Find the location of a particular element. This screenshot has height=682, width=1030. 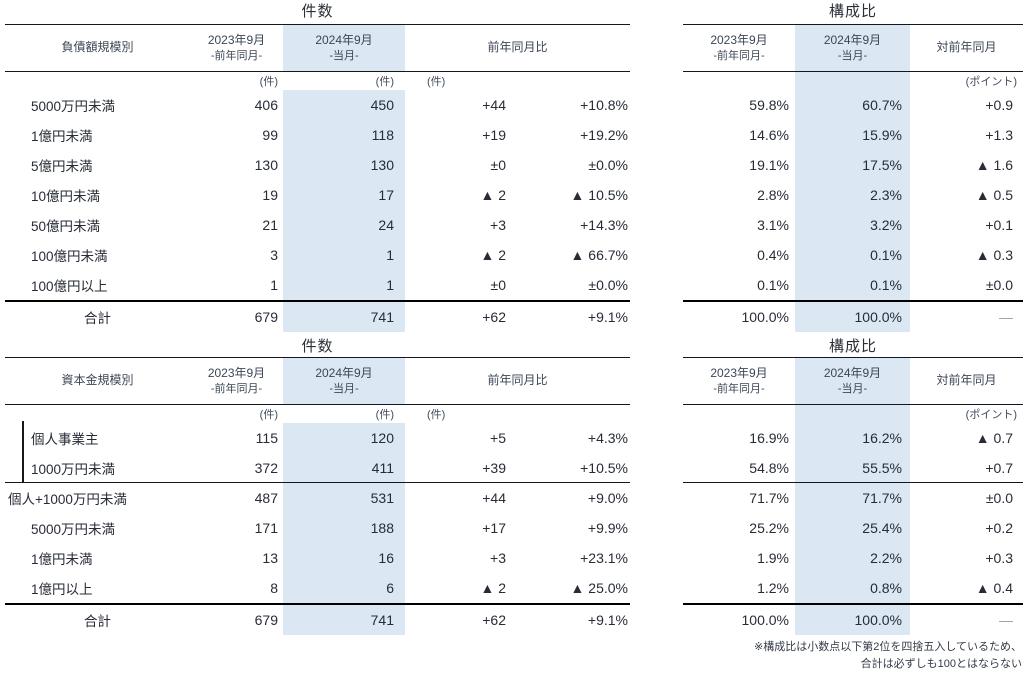

cell-curr: 100.0% is located at coordinates (852, 317).